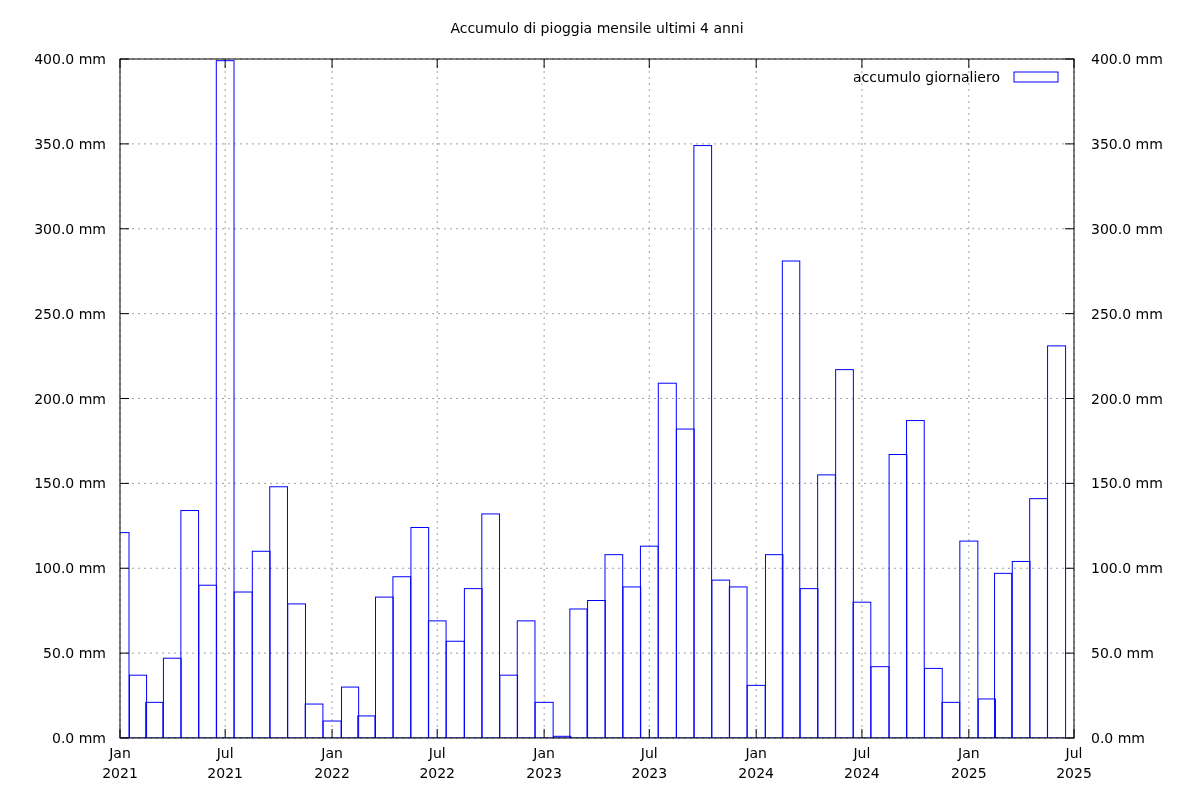 This screenshot has height=800, width=1200. I want to click on x-tick-label: Jan 2022, so click(332, 763).